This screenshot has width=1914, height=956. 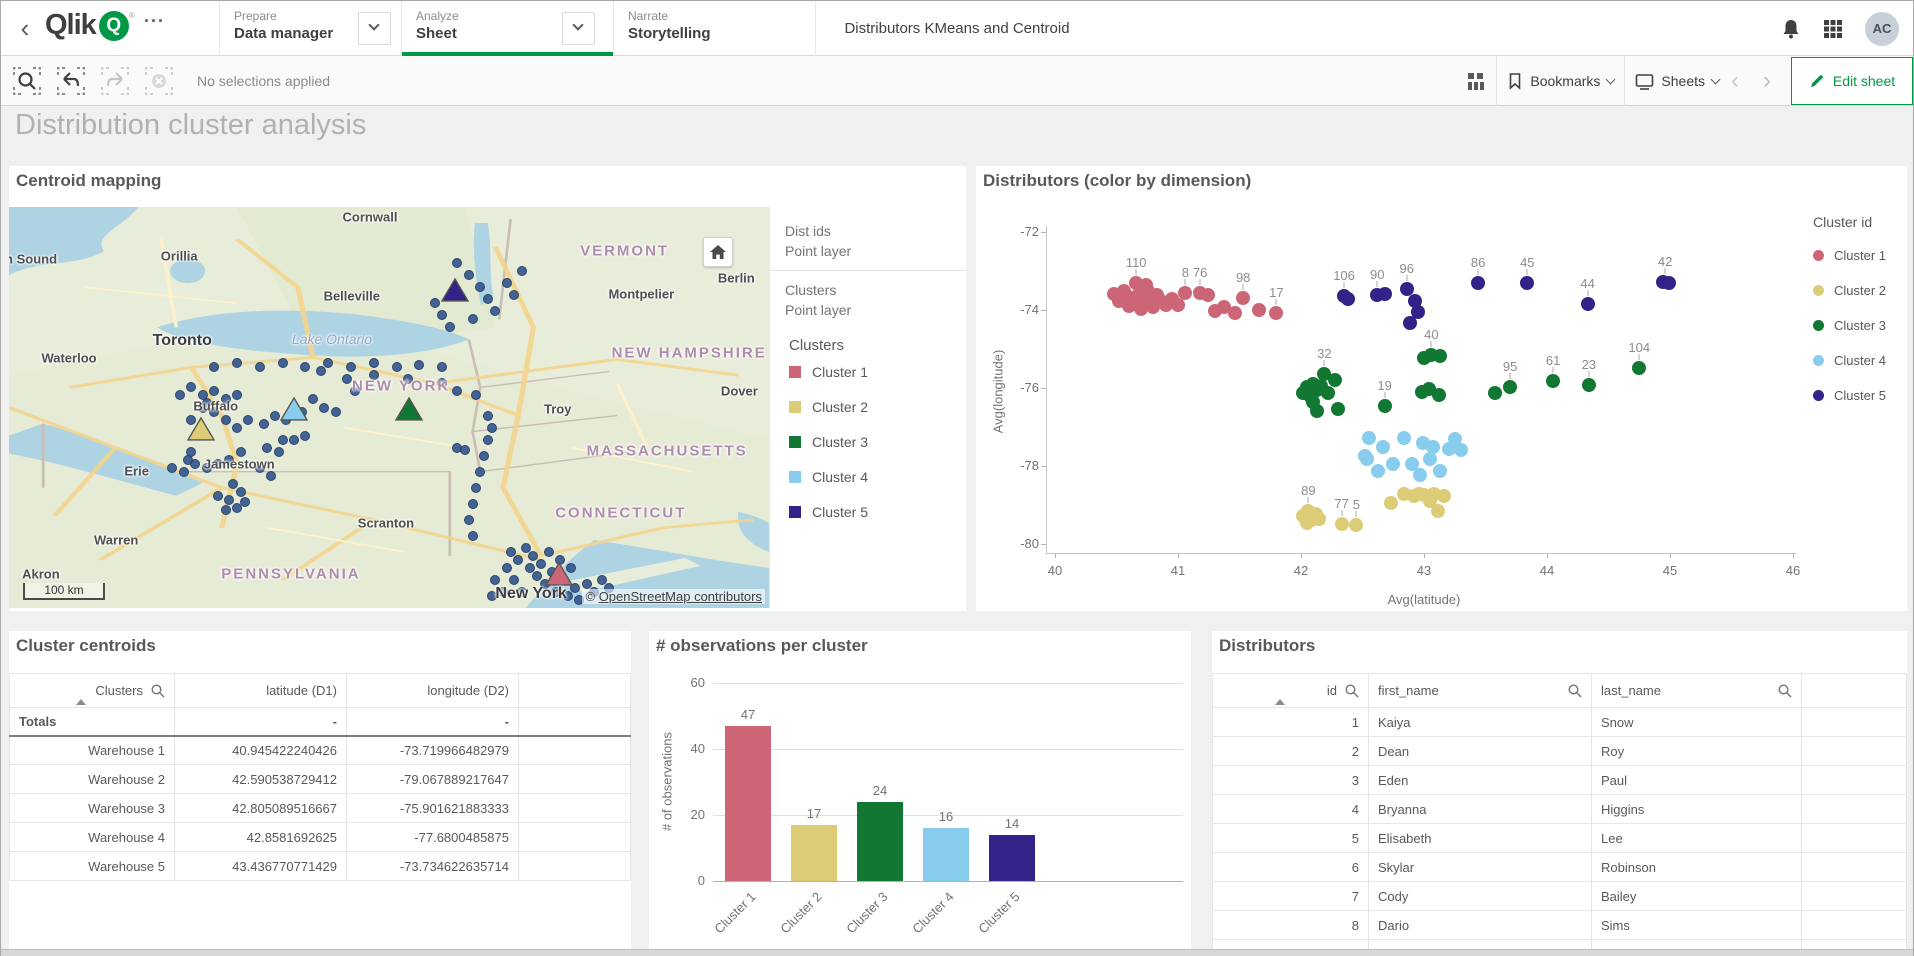 What do you see at coordinates (1290, 690) in the screenshot?
I see `column-header-id: id` at bounding box center [1290, 690].